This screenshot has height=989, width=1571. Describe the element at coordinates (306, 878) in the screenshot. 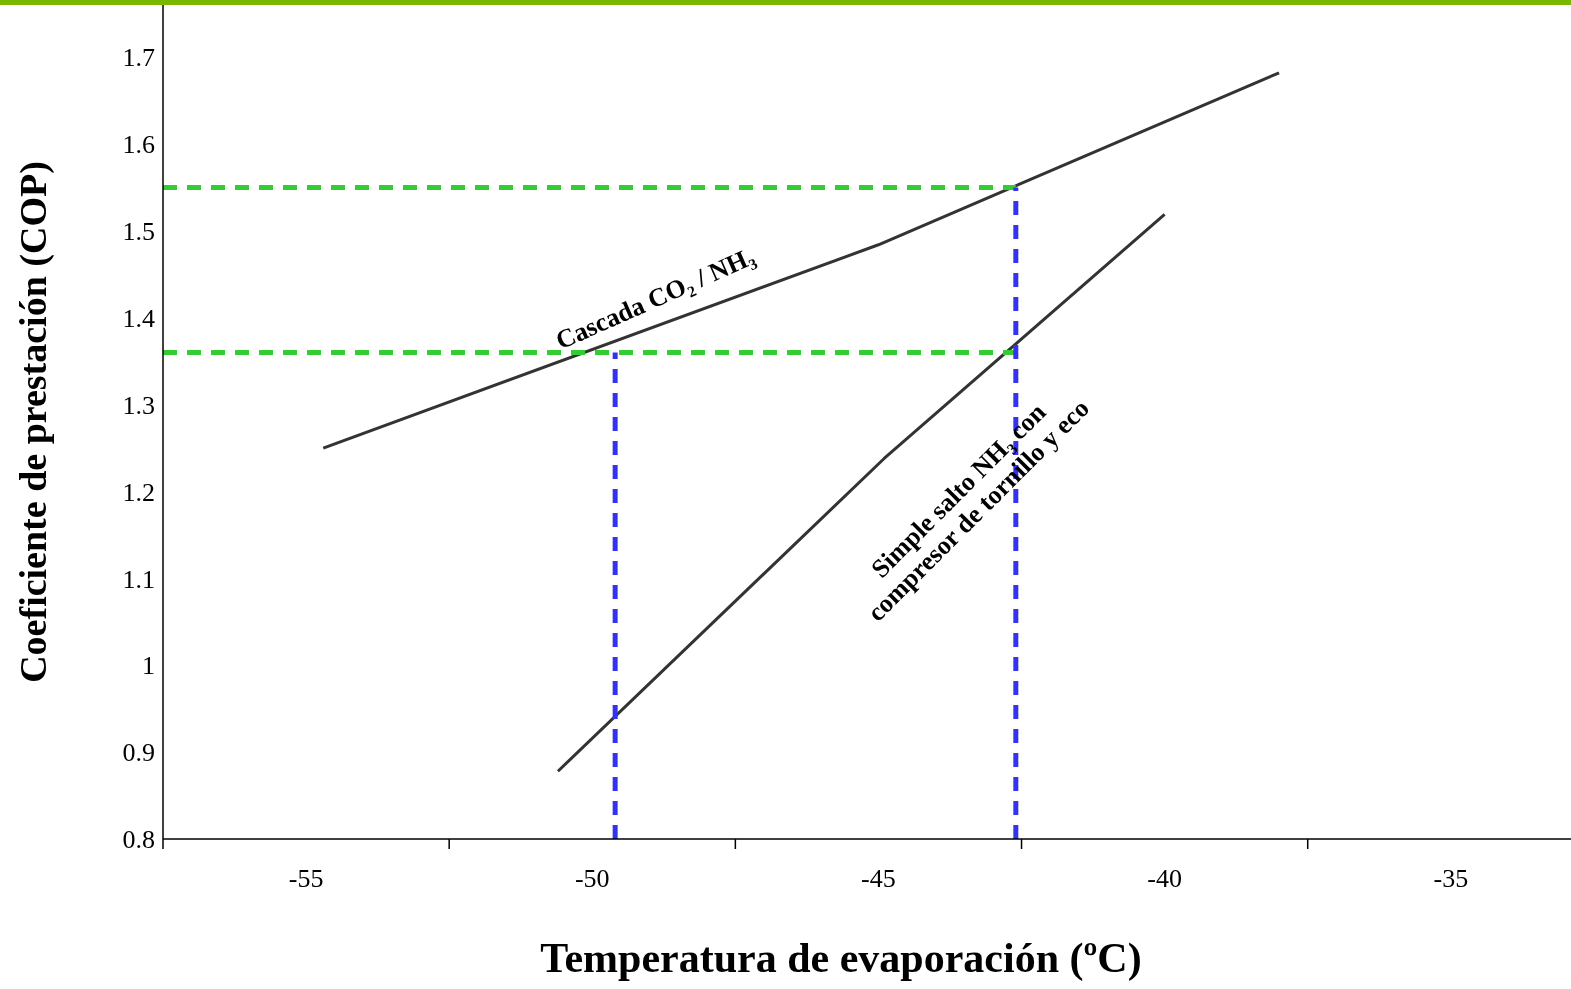

I see `x-tick-label: -55` at that location.